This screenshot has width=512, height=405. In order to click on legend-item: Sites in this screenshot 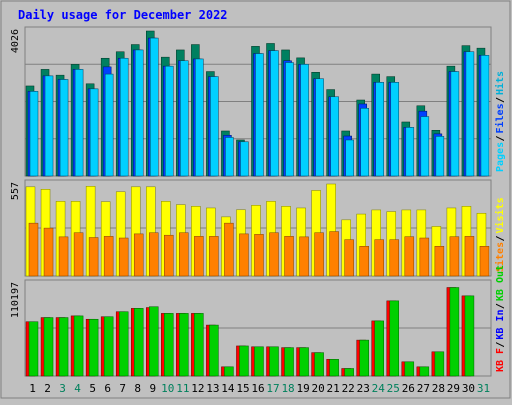, I will do `click(500, 257)`.